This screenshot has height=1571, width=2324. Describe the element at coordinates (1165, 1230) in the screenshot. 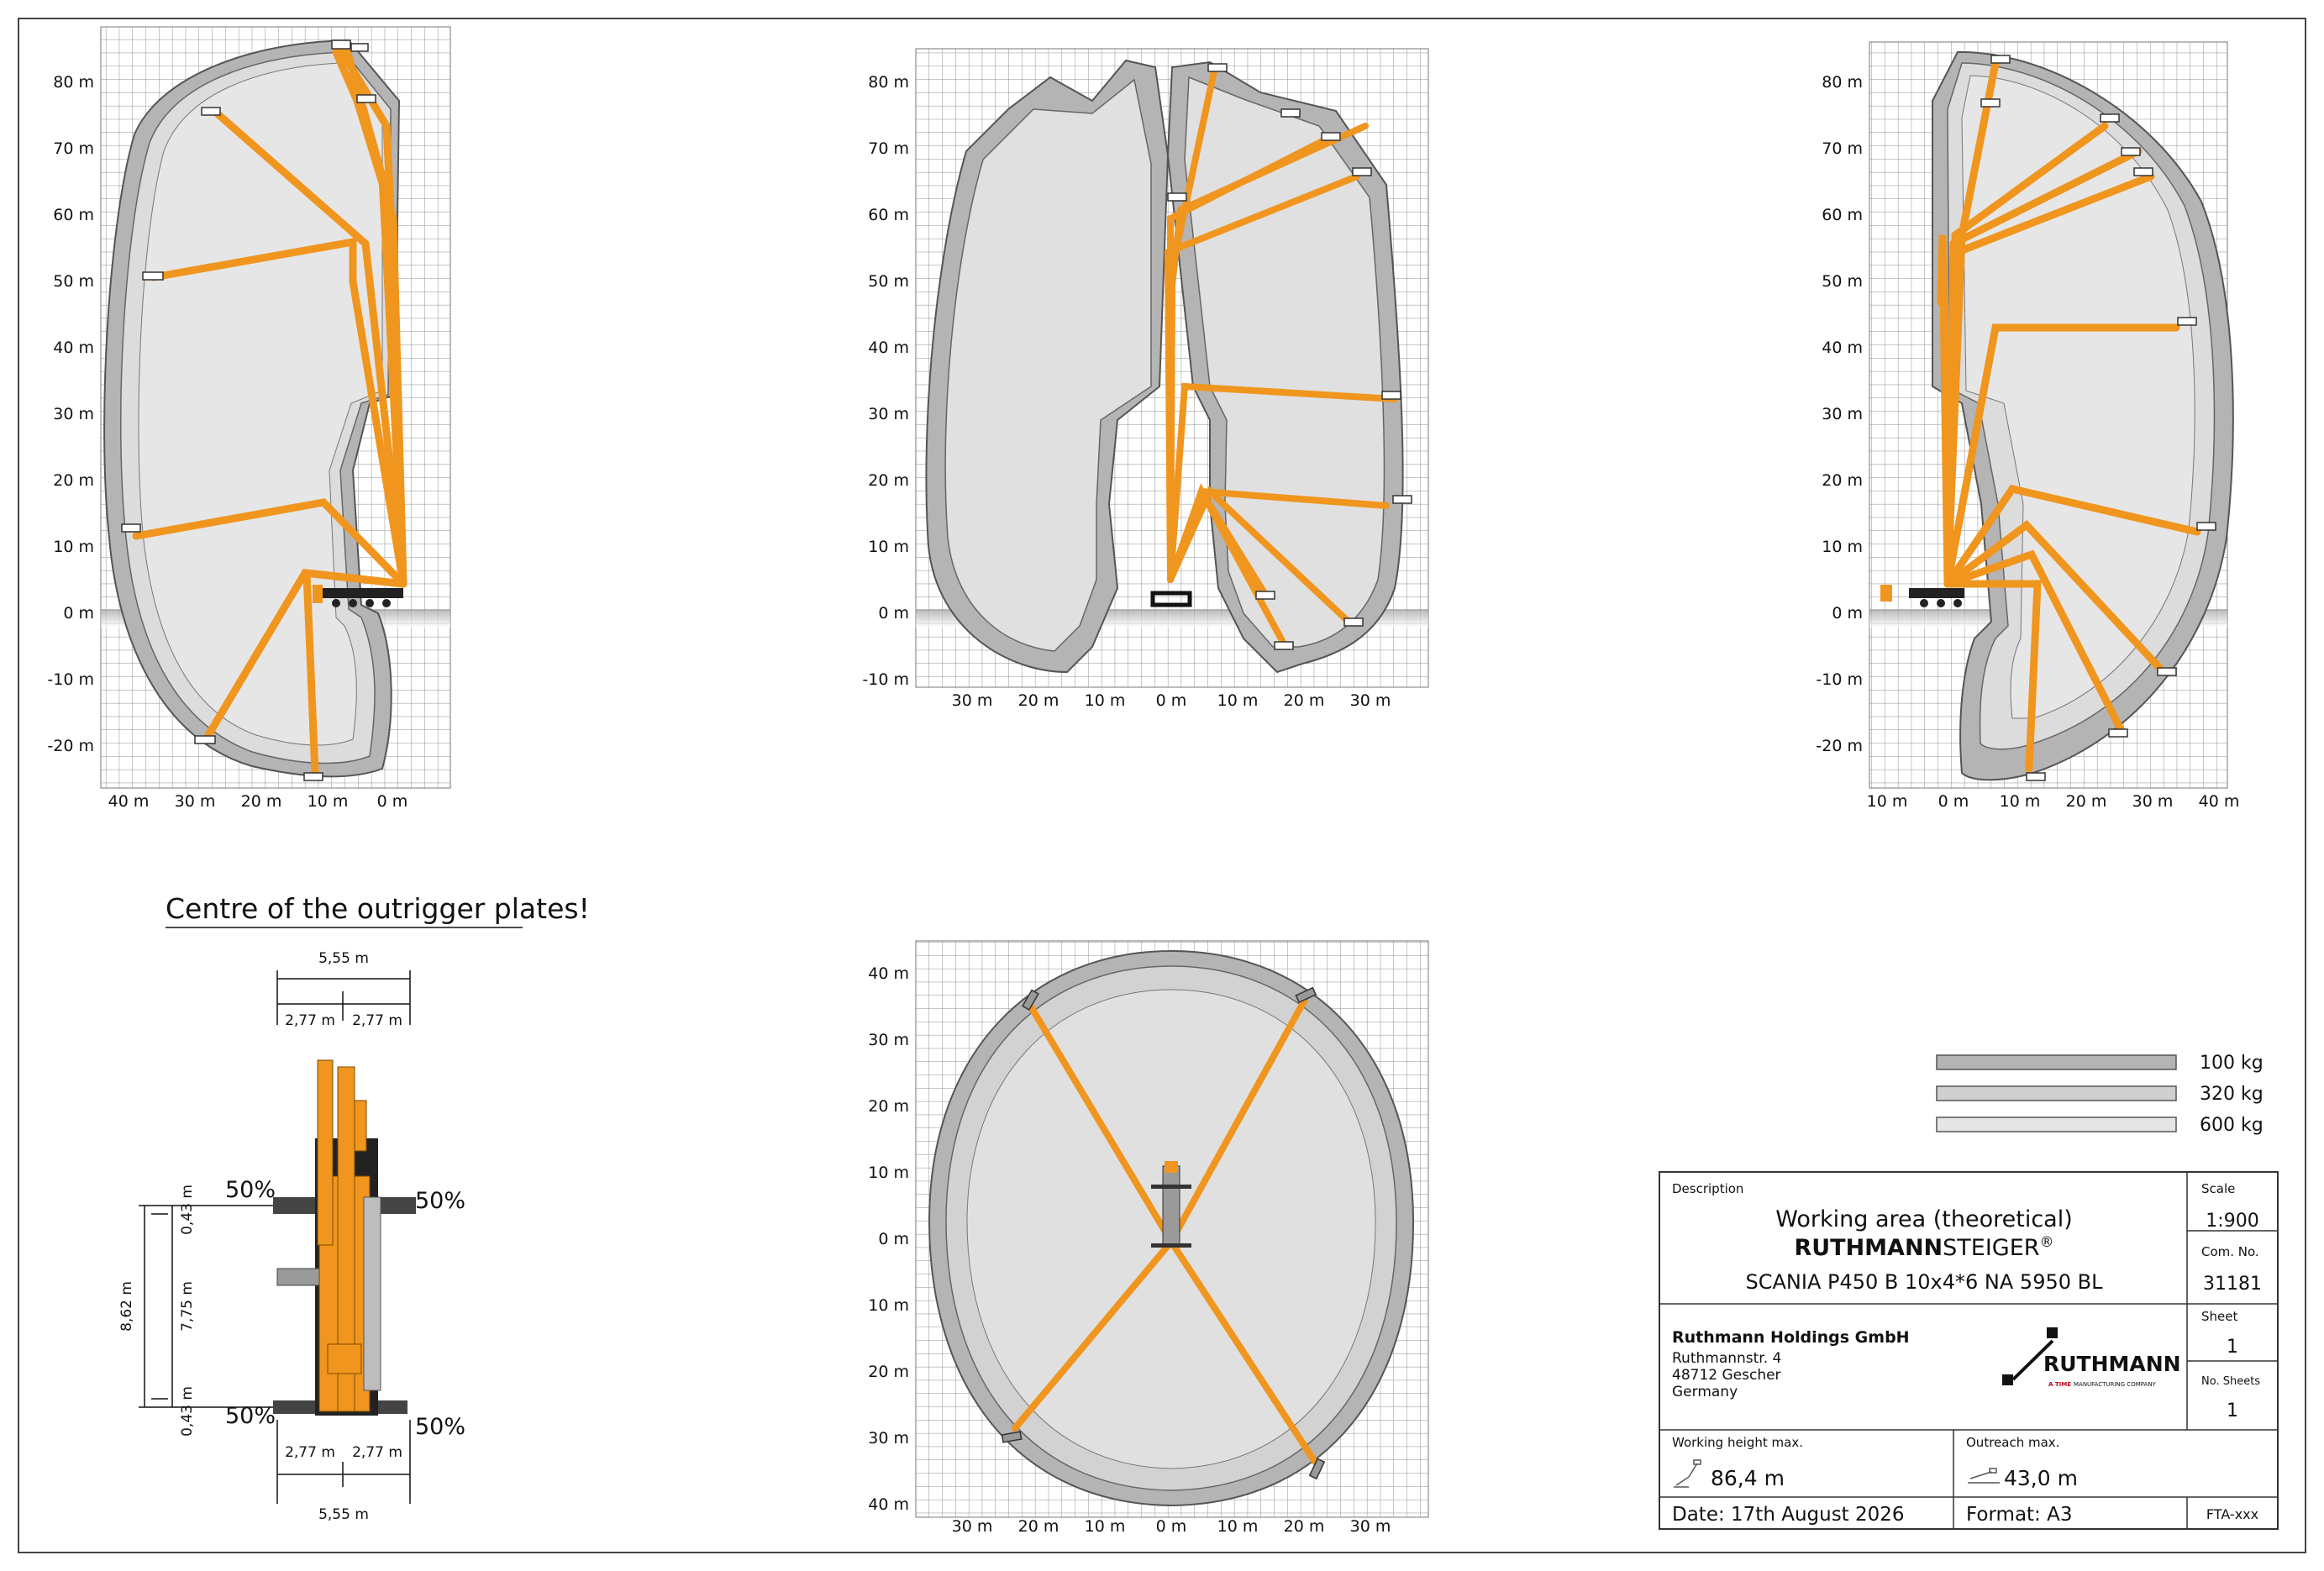

I see `boom-positions-top` at that location.